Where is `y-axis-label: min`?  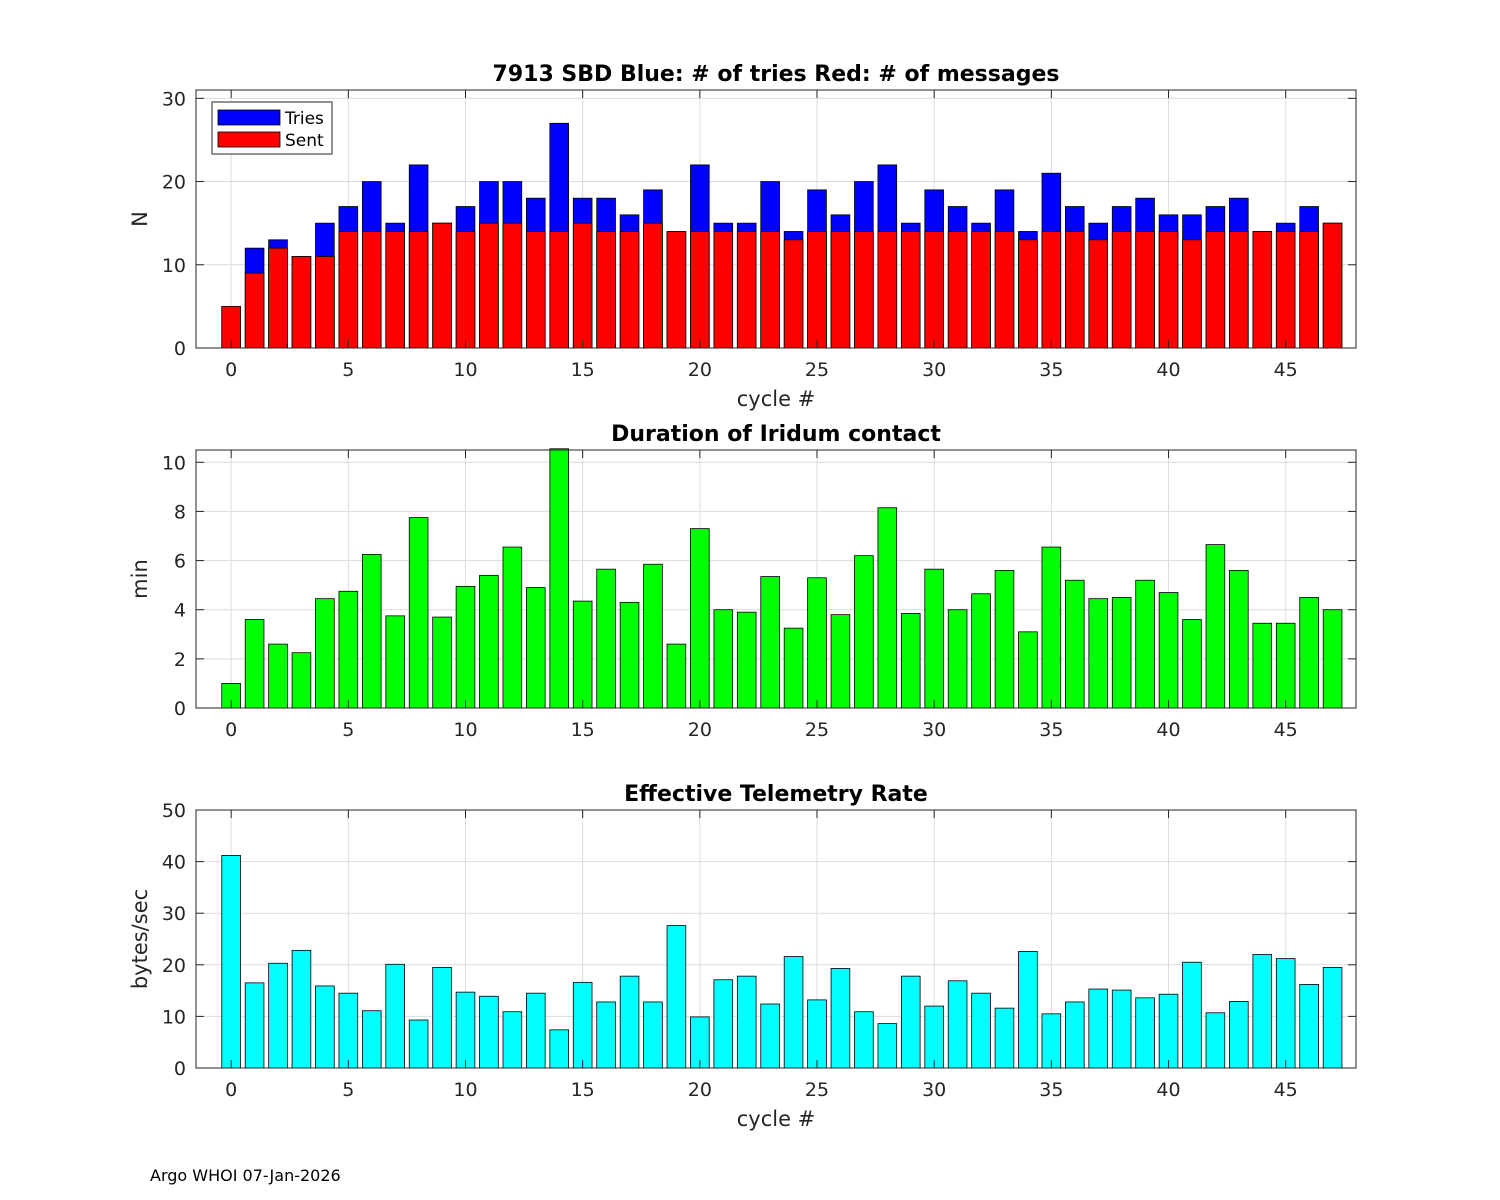 y-axis-label: min is located at coordinates (140, 579).